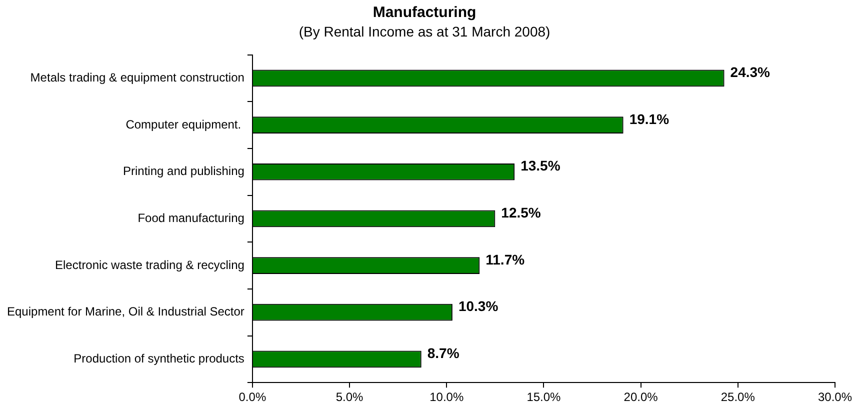 This screenshot has width=855, height=410. Describe the element at coordinates (183, 171) in the screenshot. I see `y-tick-label: Printing and publishing` at that location.